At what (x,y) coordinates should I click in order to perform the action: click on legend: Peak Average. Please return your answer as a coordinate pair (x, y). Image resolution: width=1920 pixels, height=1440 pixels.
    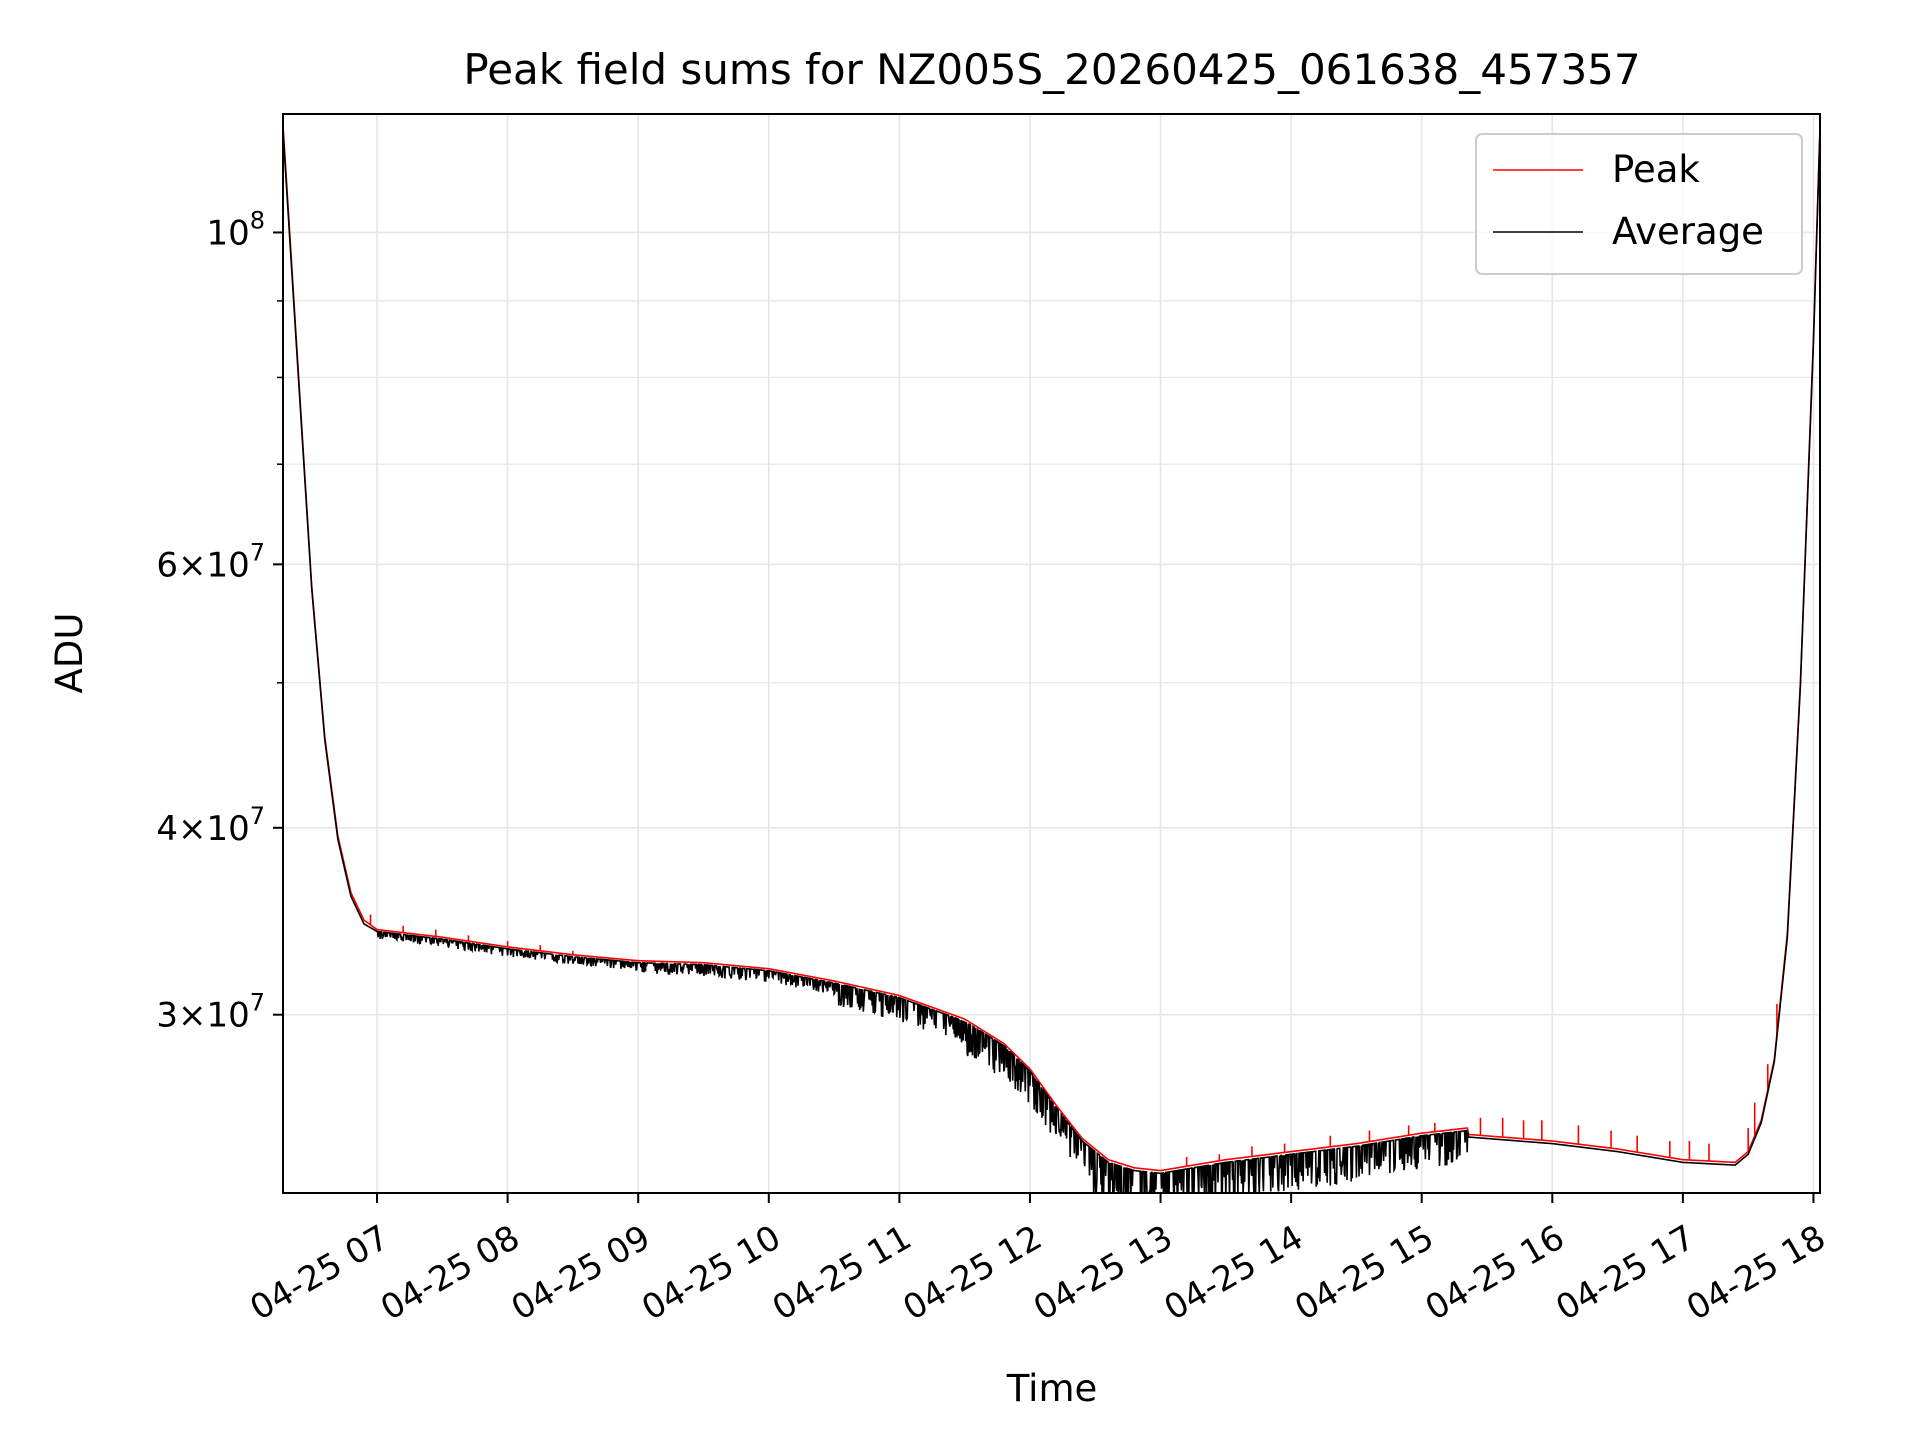
    Looking at the image, I should click on (1639, 204).